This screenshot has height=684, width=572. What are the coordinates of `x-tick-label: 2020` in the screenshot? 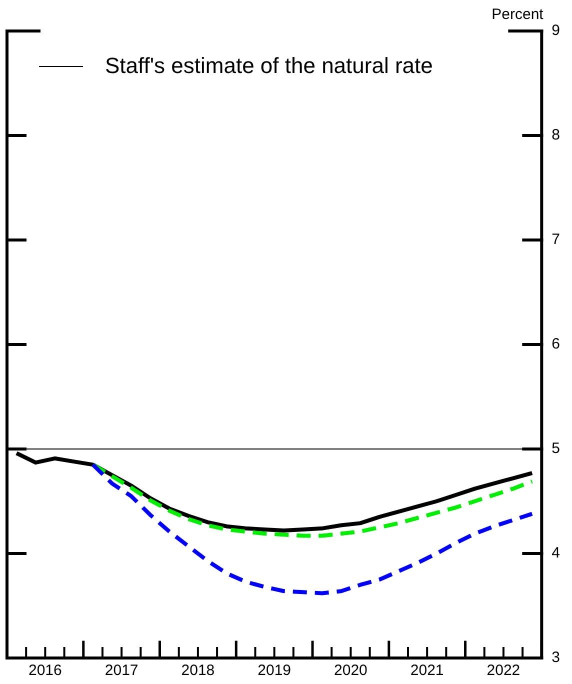 It's located at (351, 671).